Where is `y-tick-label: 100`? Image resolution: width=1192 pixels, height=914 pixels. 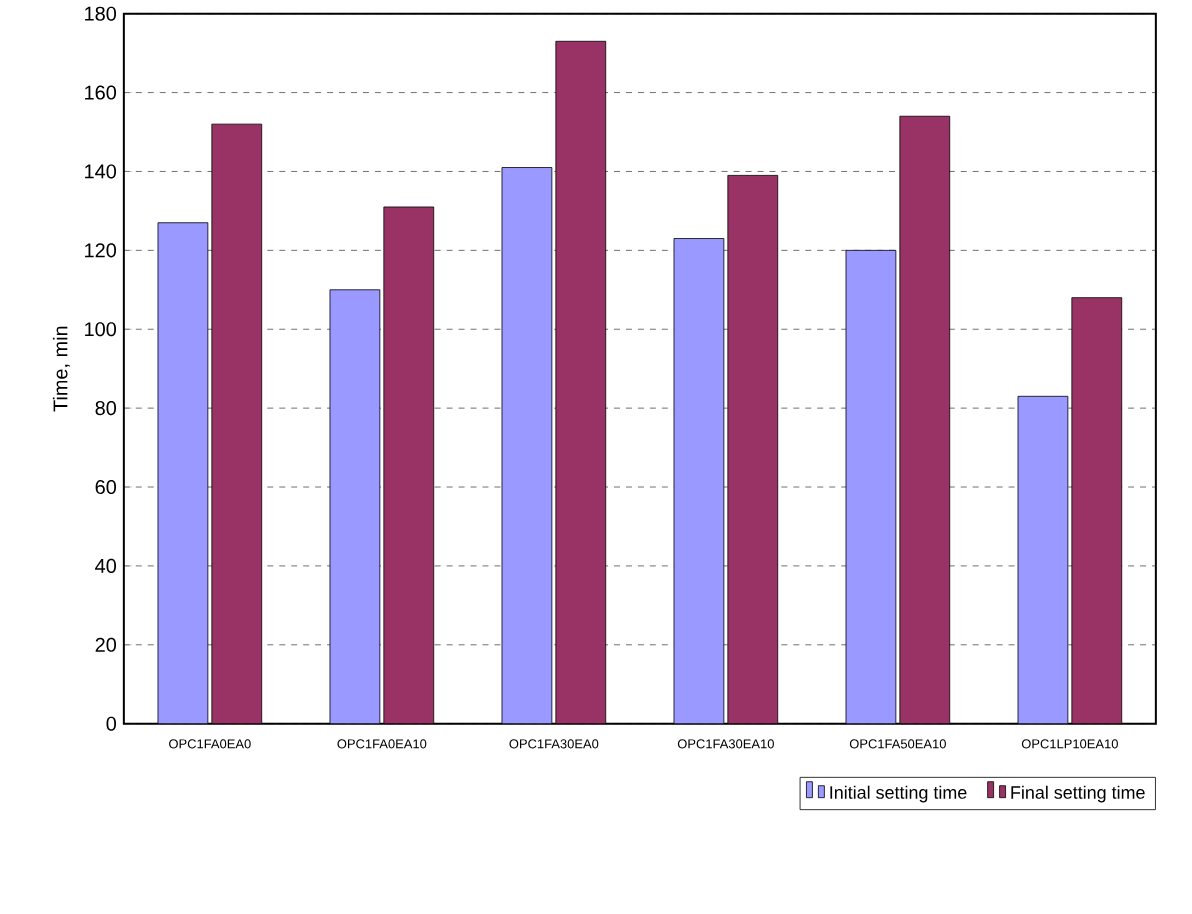 y-tick-label: 100 is located at coordinates (101, 329).